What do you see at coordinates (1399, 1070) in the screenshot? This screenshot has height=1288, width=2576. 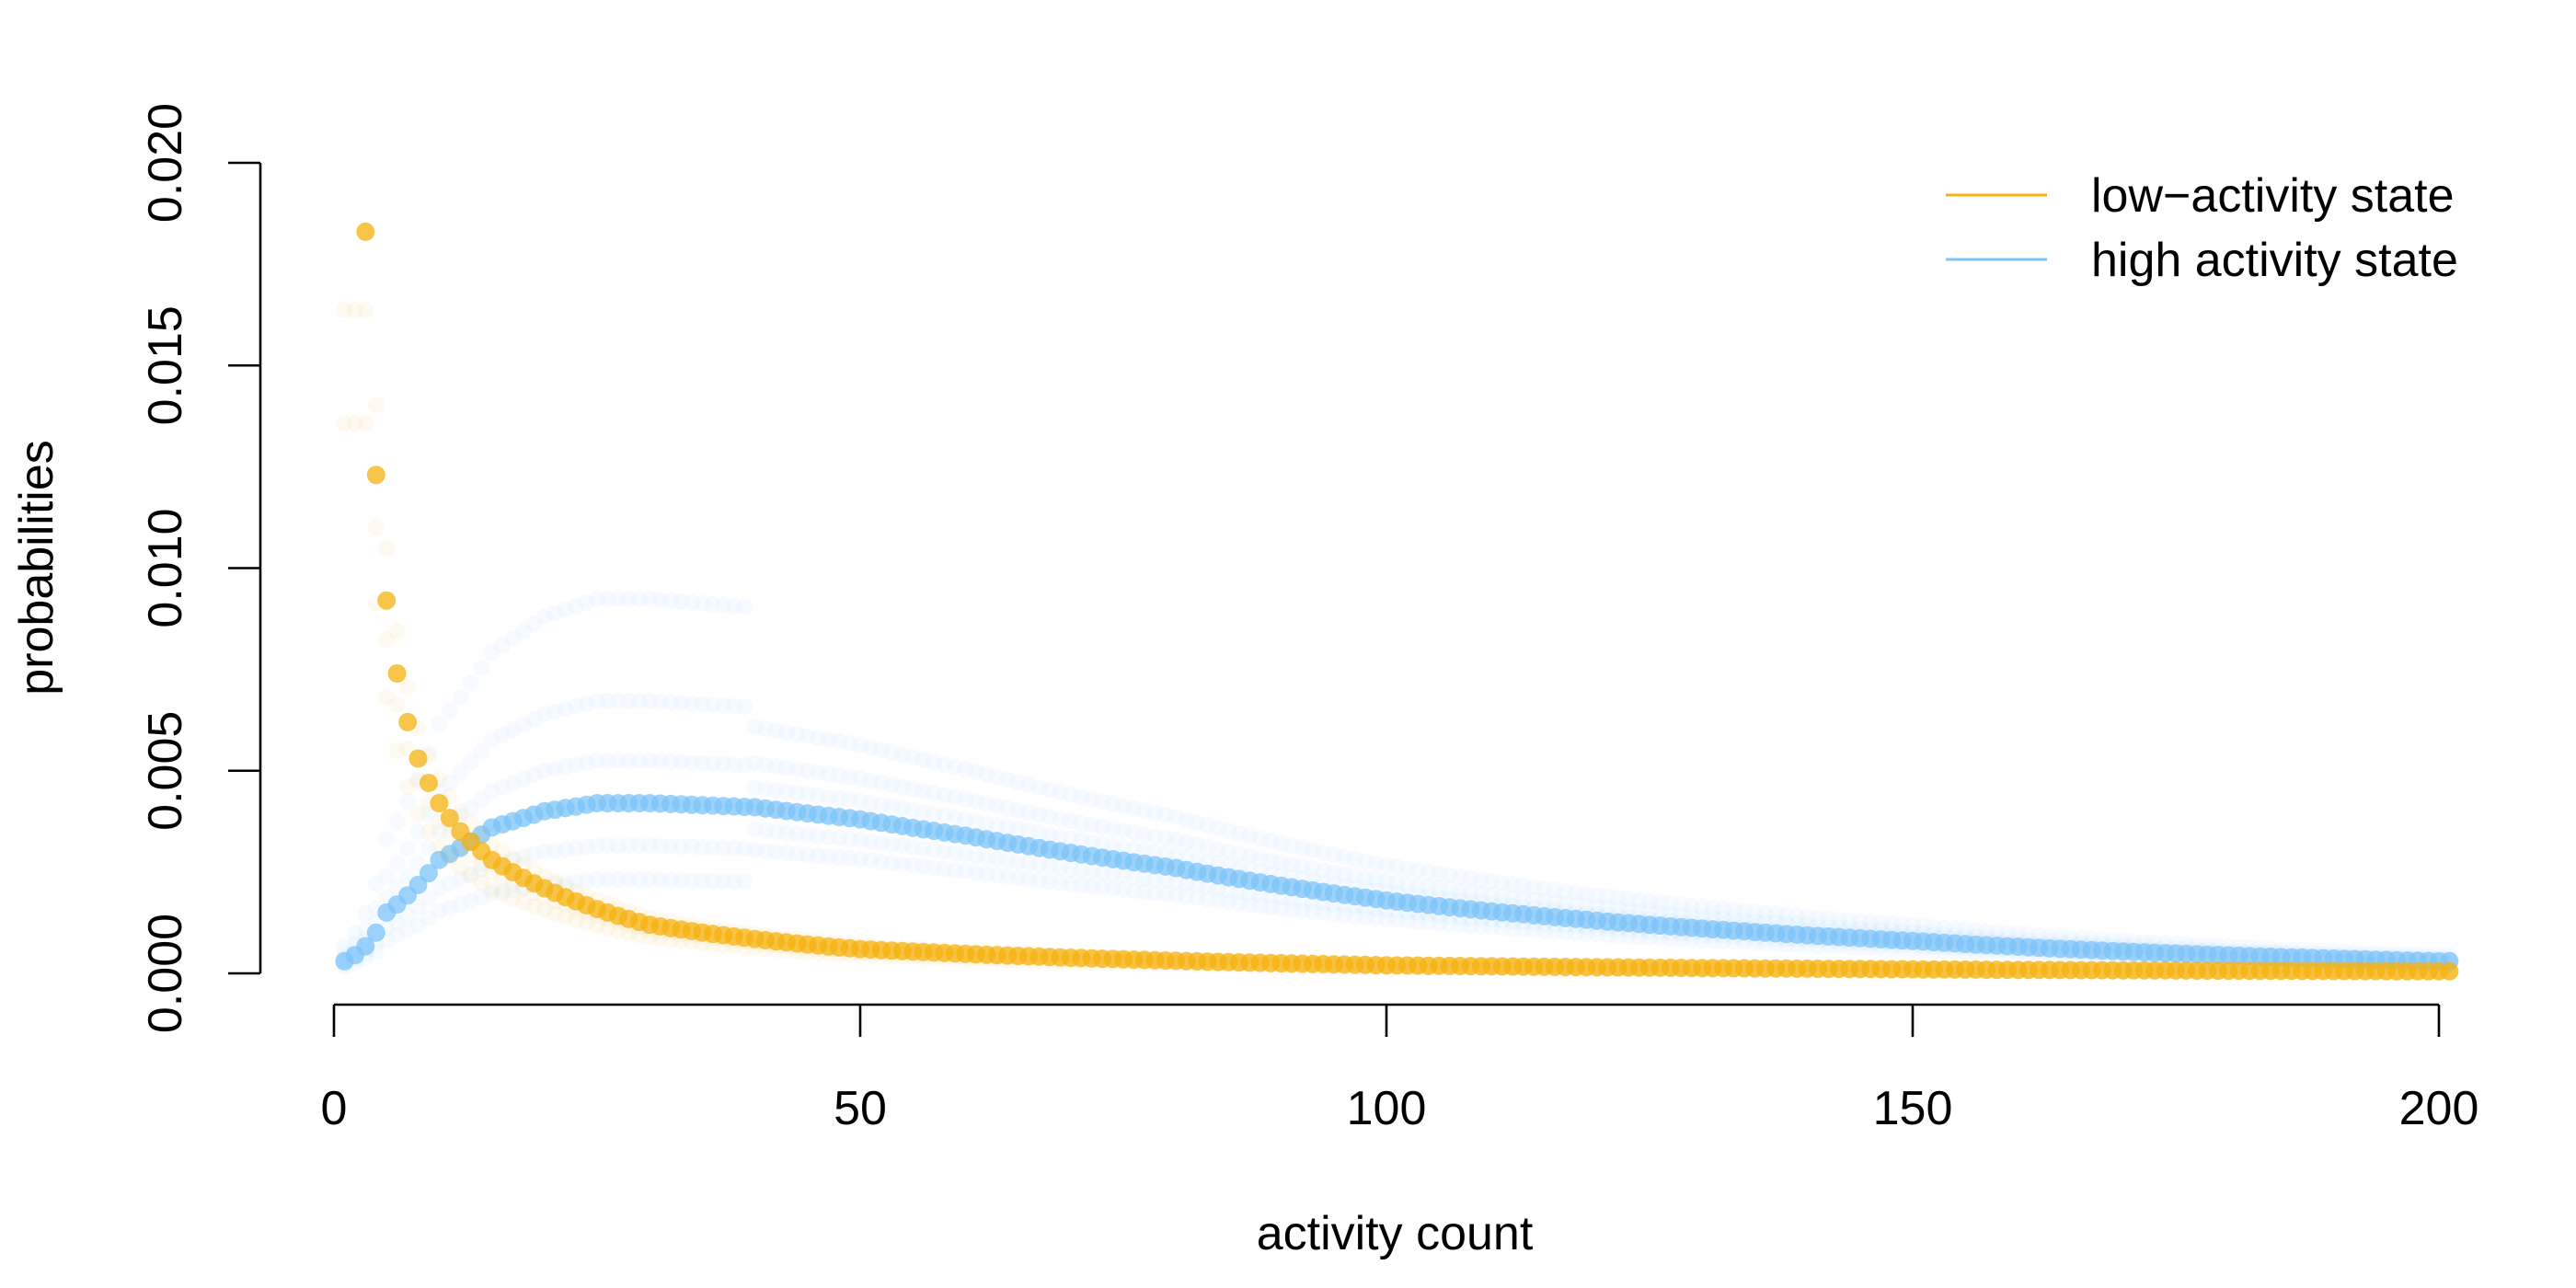 I see `x-ticks: 0 50 100 150 200` at bounding box center [1399, 1070].